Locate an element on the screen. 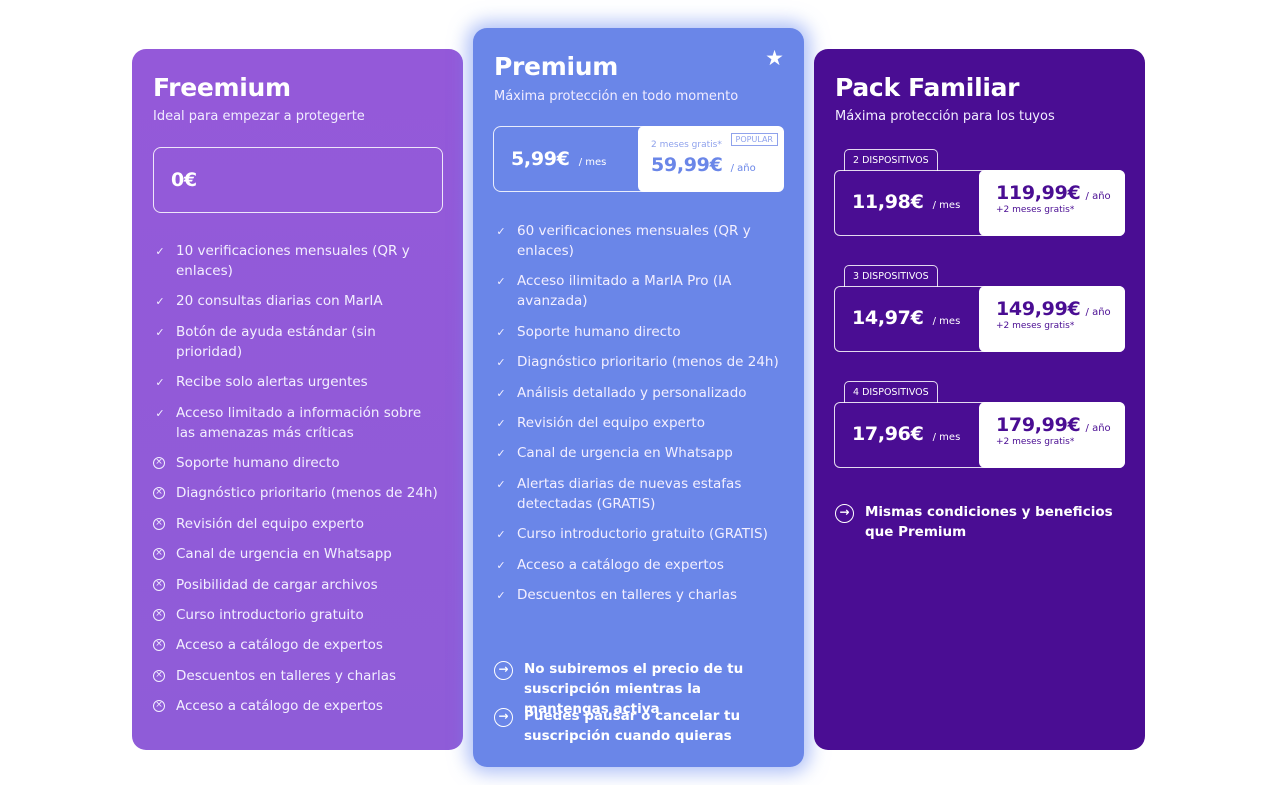  feature-item: ✓ Soporte humano directo is located at coordinates (639, 332).